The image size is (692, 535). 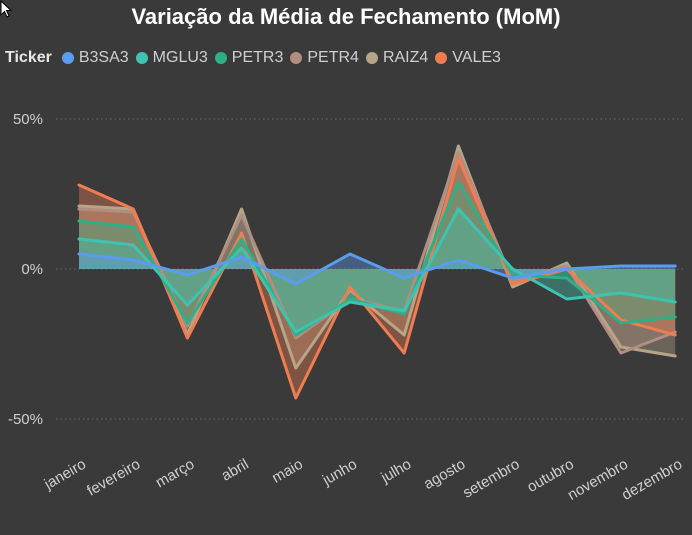 I want to click on x-tick-label: fevereiro, so click(x=113, y=478).